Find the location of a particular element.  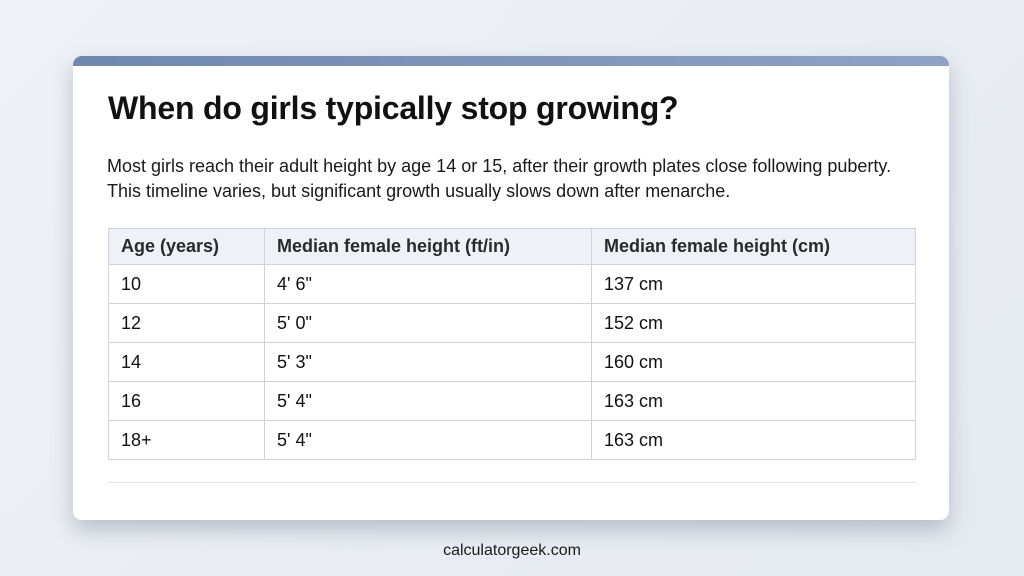

site-footer: calculatorgeek.com is located at coordinates (512, 550).